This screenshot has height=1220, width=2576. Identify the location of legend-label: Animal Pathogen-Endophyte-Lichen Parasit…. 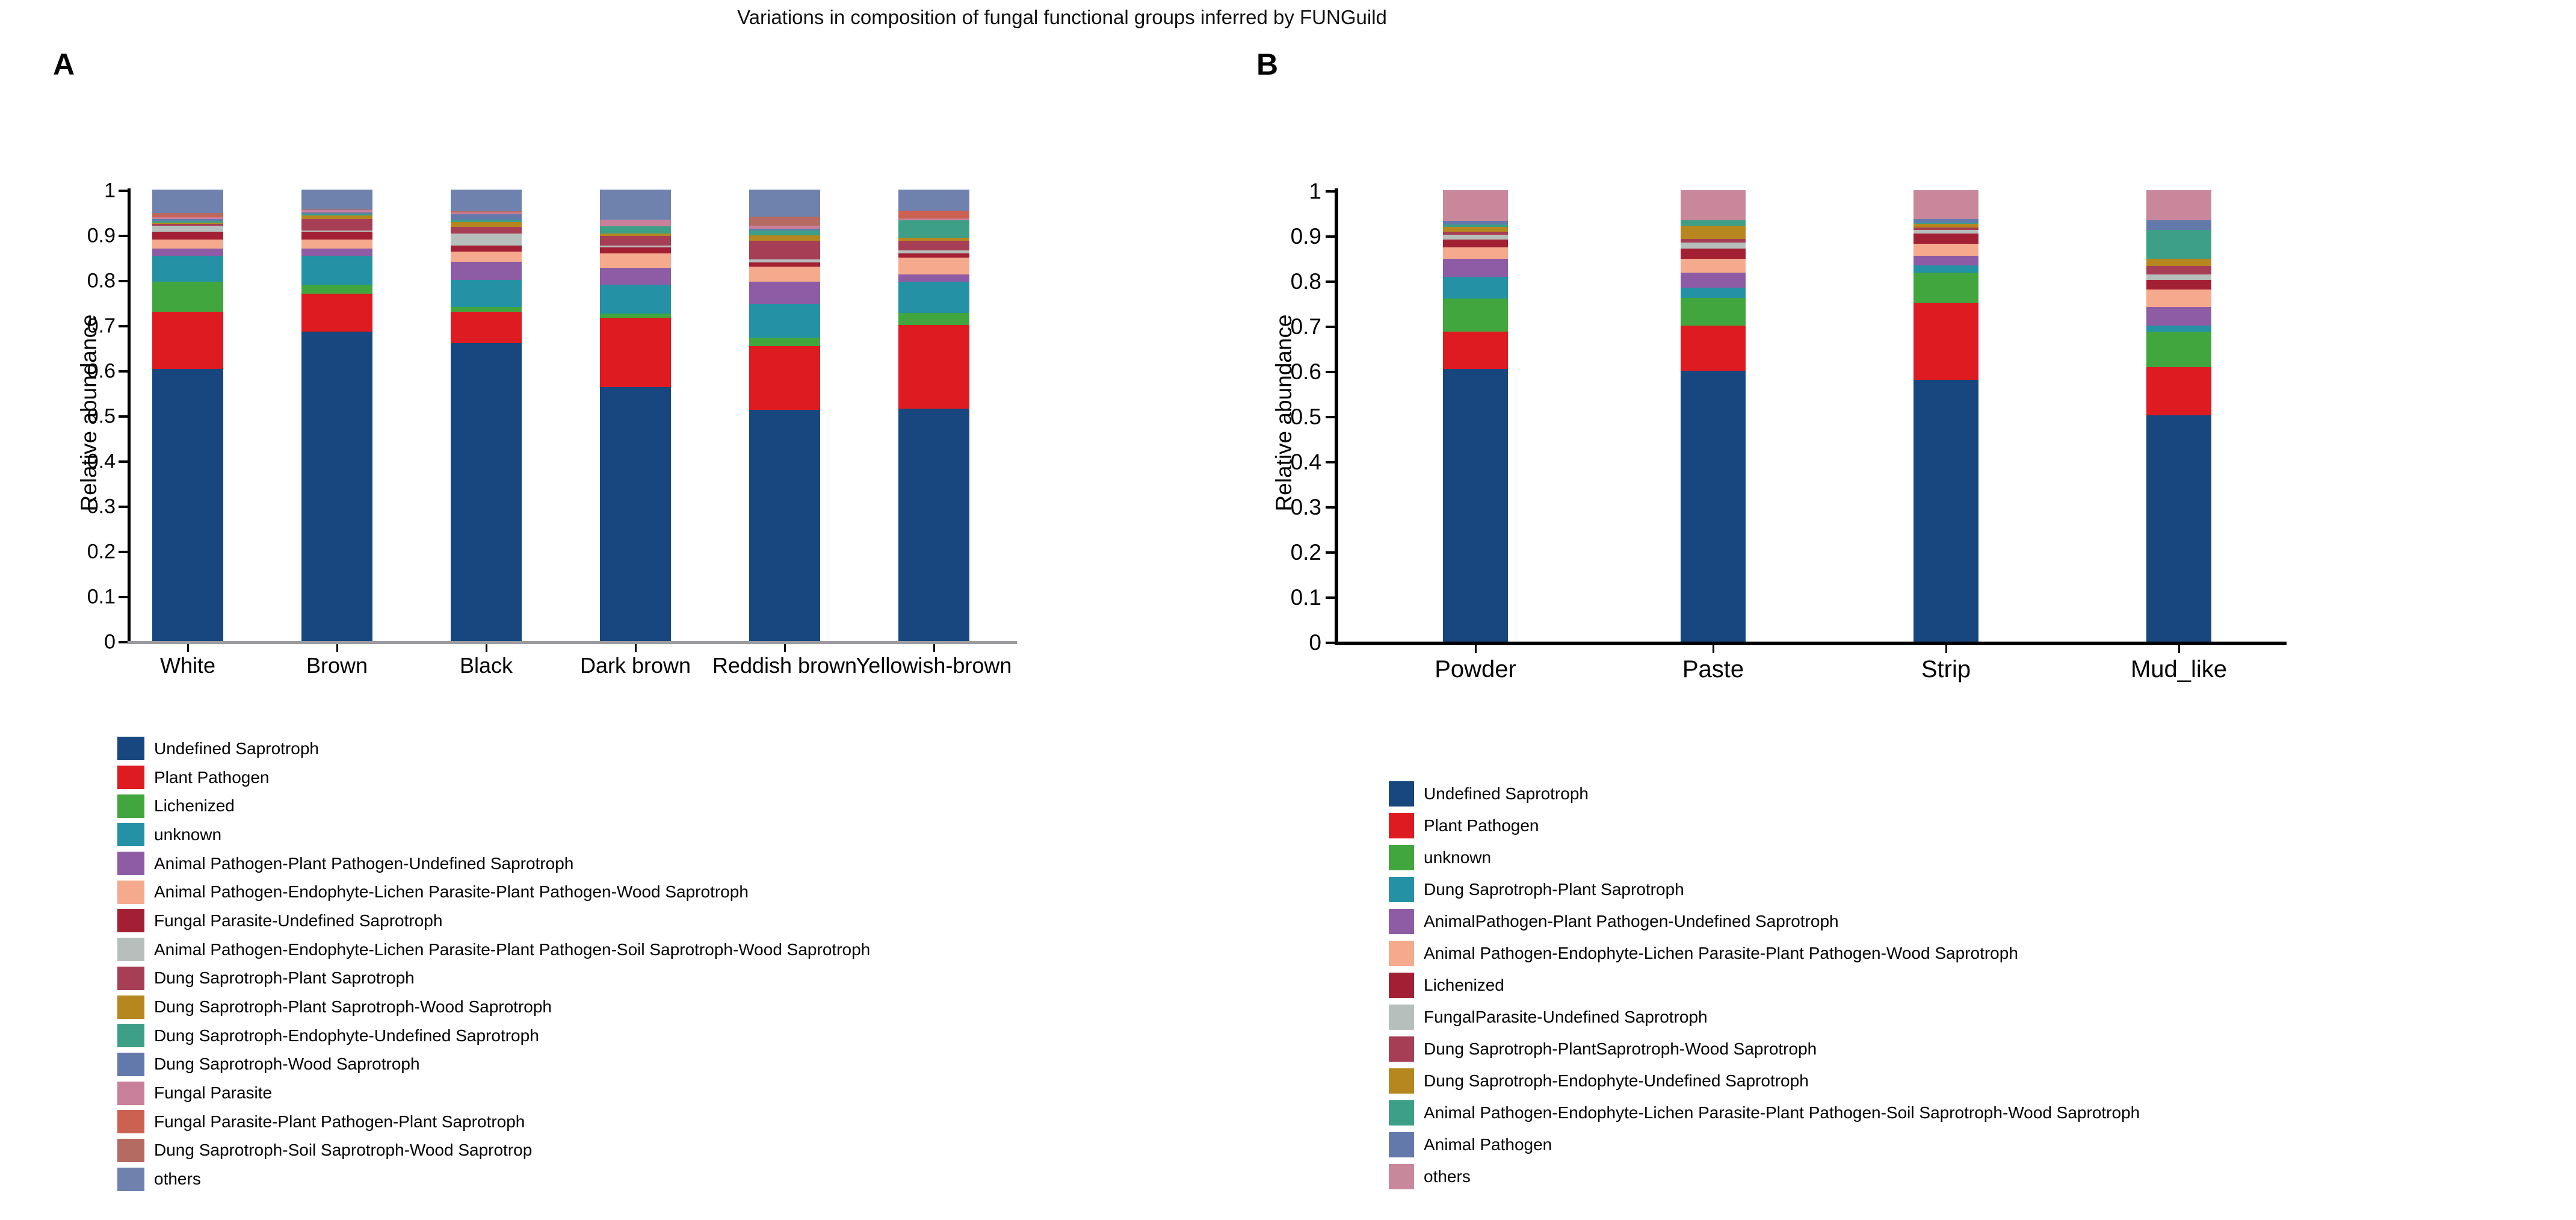
(1782, 1112).